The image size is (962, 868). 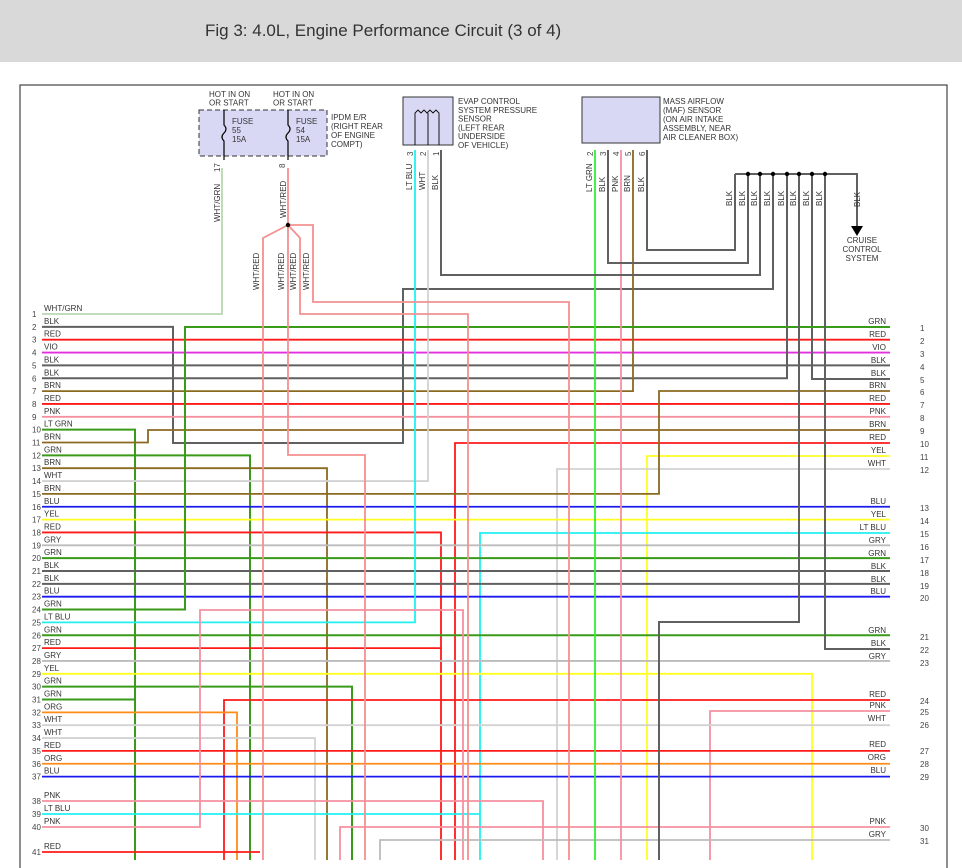 What do you see at coordinates (36, 532) in the screenshot?
I see `left-pin-number: 18` at bounding box center [36, 532].